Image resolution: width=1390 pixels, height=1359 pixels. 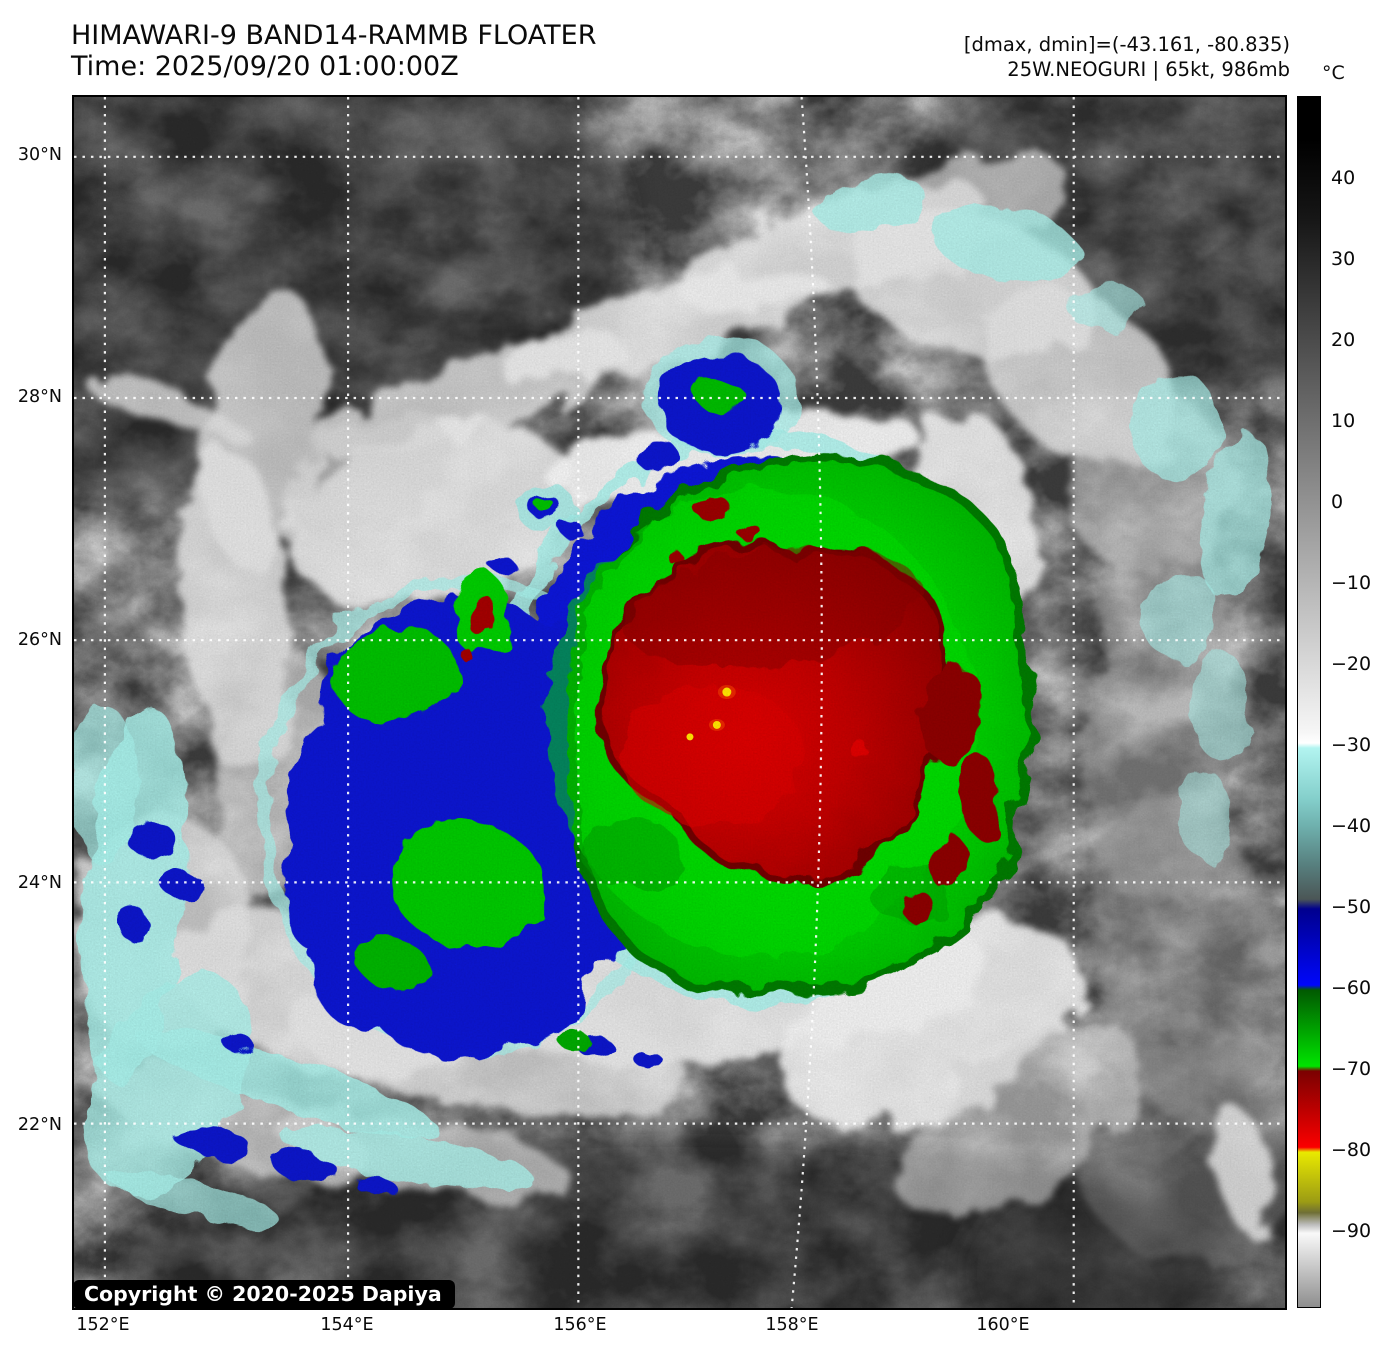 I want to click on colorbar-unit-label: °C, so click(x=1333, y=73).